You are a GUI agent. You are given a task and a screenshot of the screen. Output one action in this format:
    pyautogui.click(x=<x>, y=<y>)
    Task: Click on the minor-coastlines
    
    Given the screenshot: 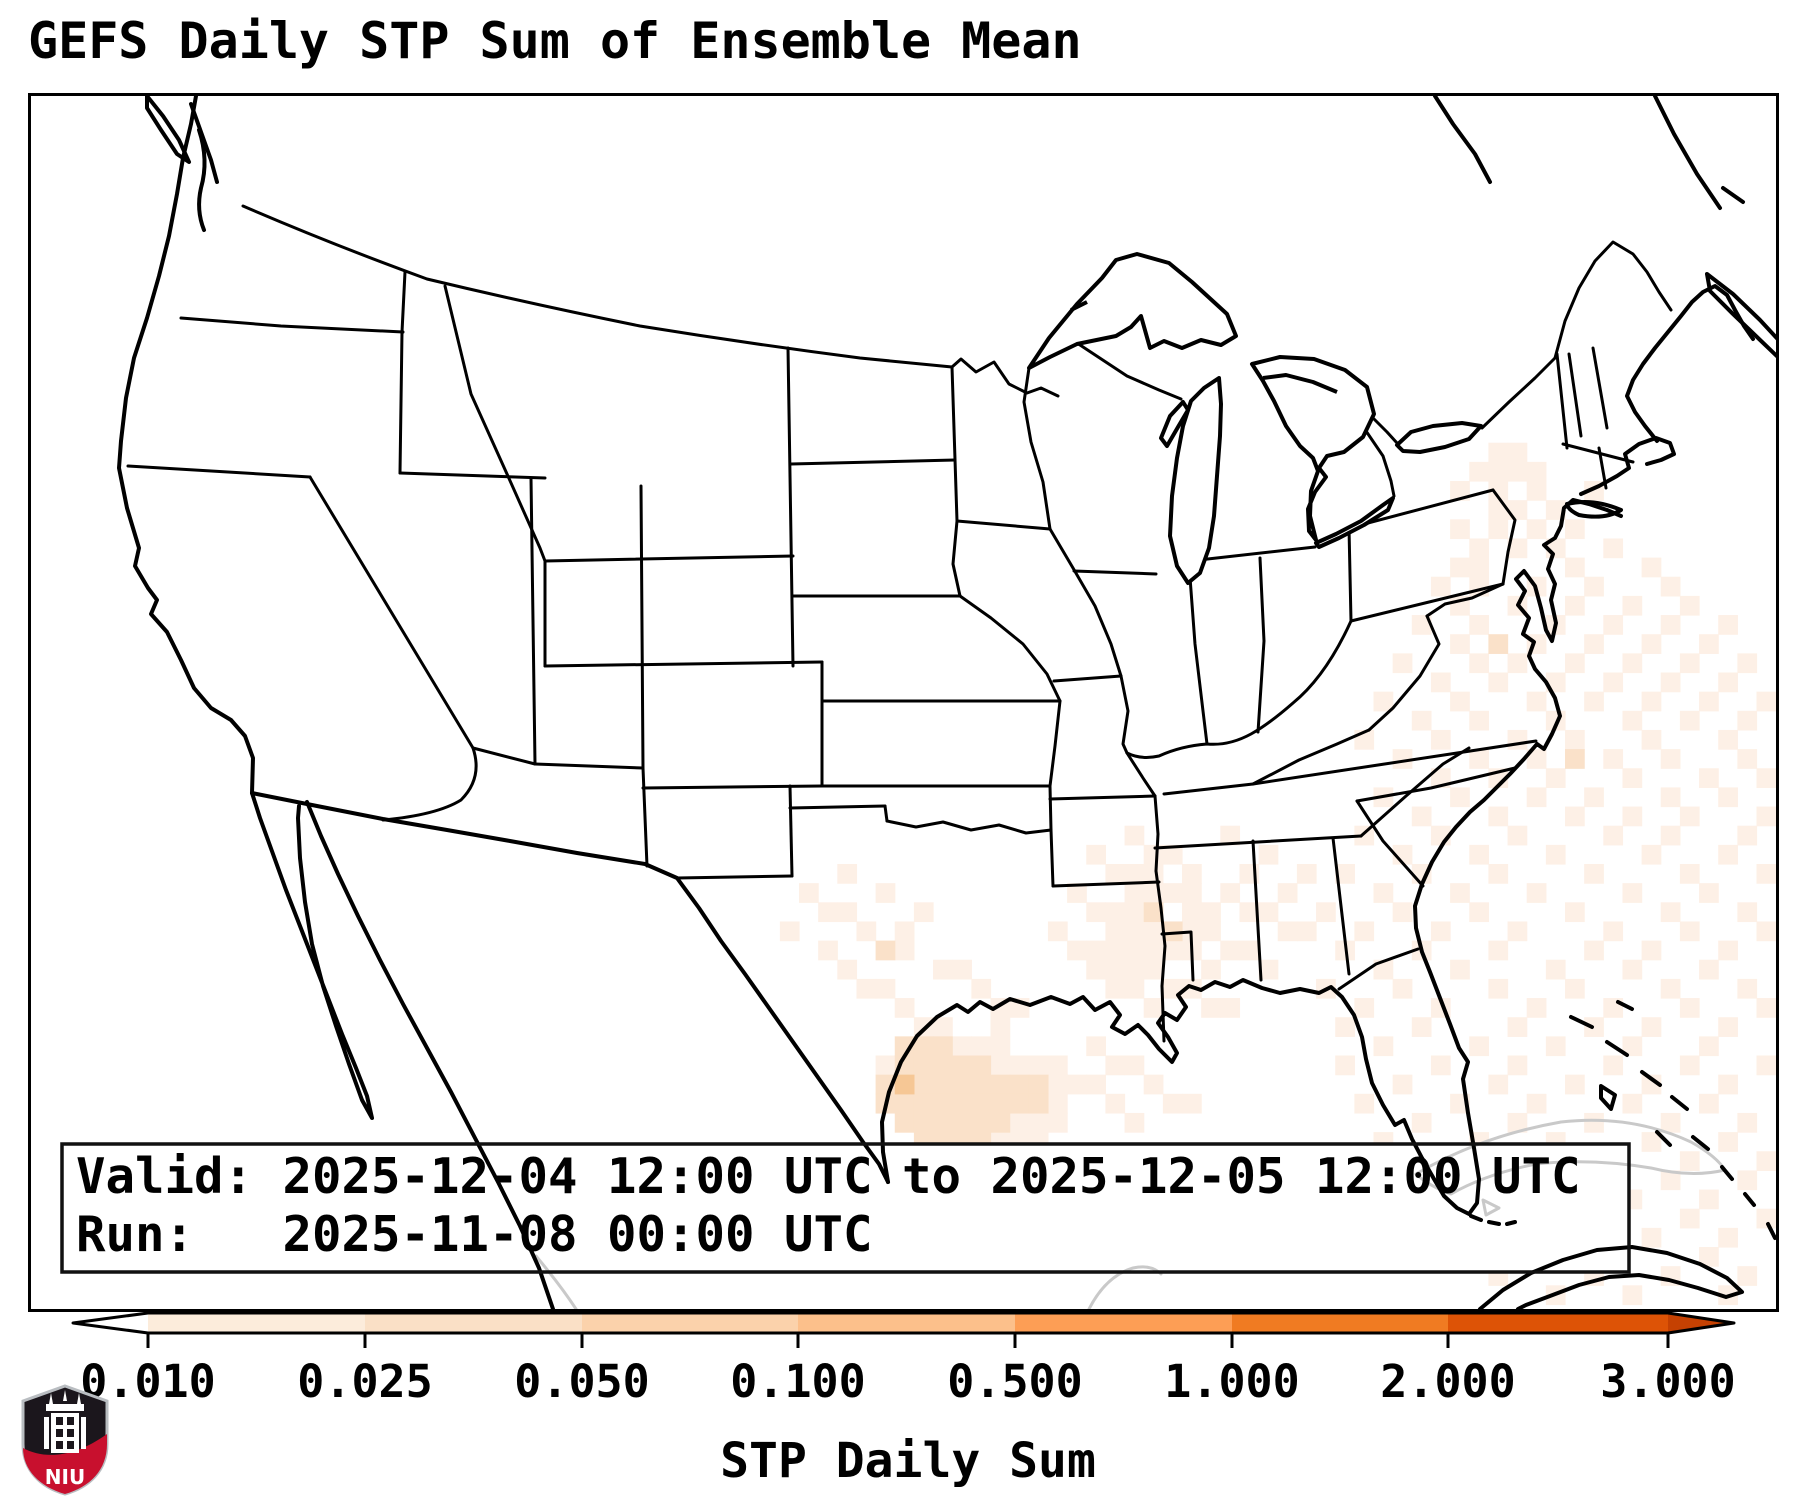 What is the action you would take?
    pyautogui.click(x=1130, y=1213)
    